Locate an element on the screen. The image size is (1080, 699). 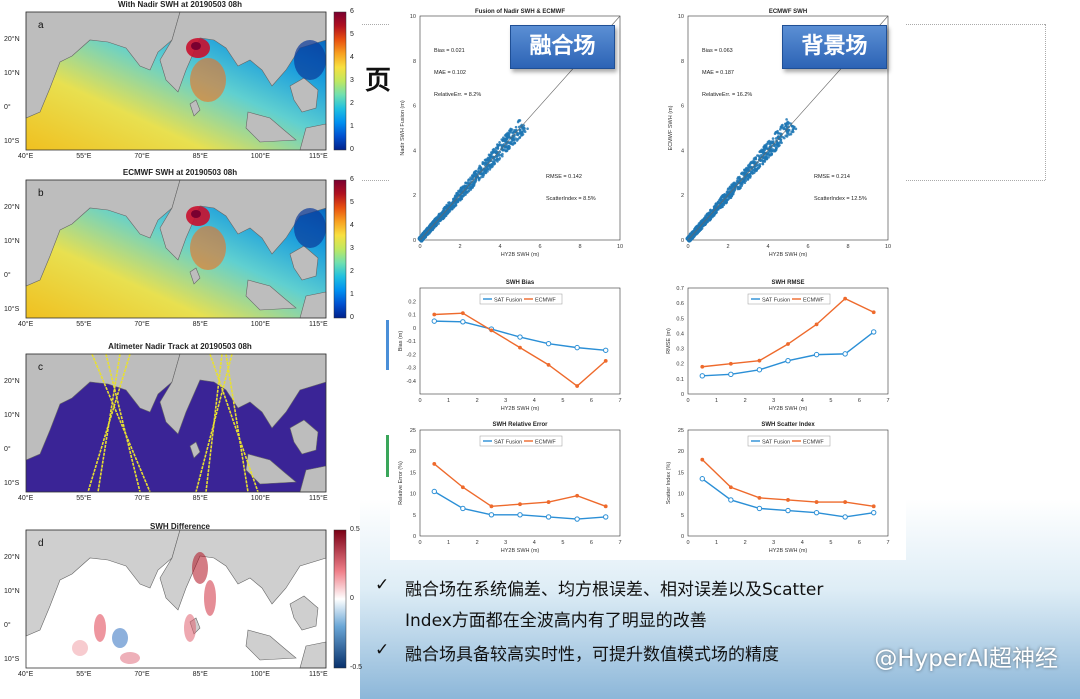
line-chart-ytick: 10 is located at coordinates (681, 495).